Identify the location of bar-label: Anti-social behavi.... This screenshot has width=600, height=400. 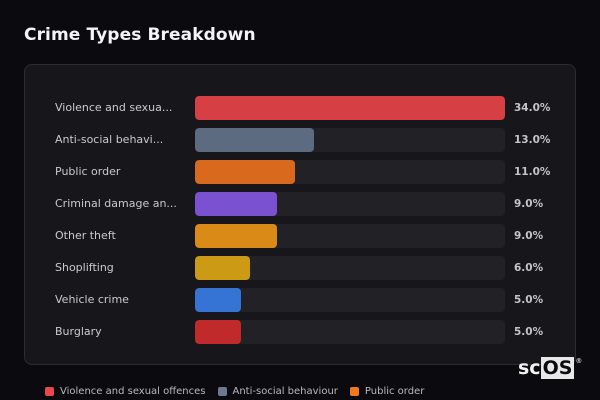
(109, 139).